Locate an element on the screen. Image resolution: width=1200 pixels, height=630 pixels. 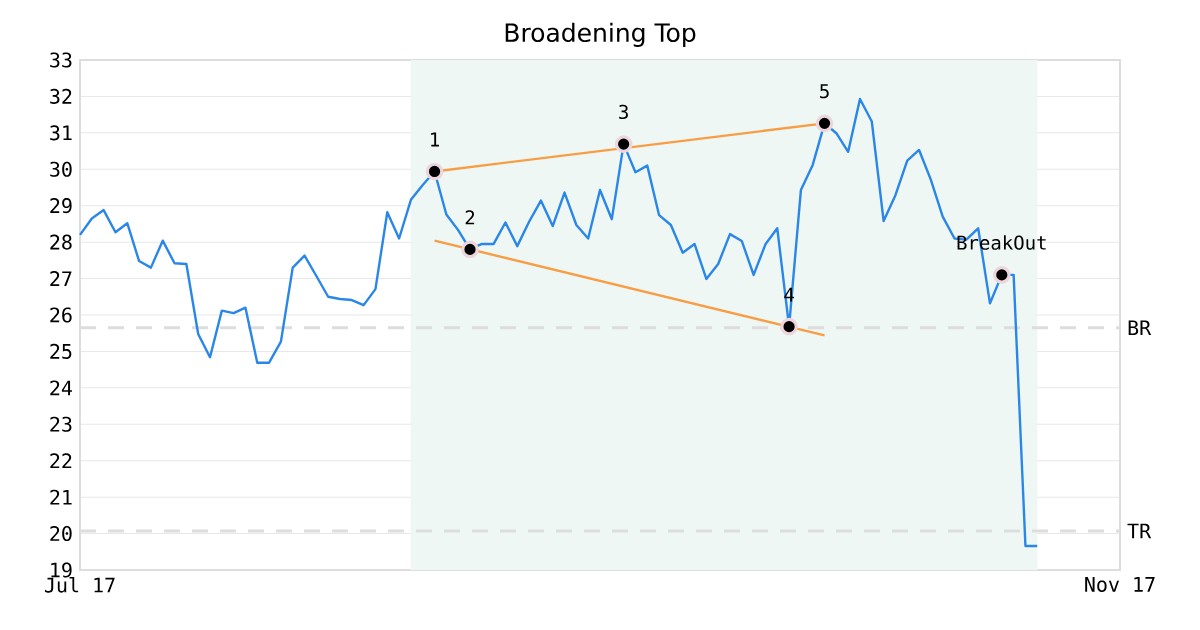
x-tick-label: Nov 17 is located at coordinates (1120, 584).